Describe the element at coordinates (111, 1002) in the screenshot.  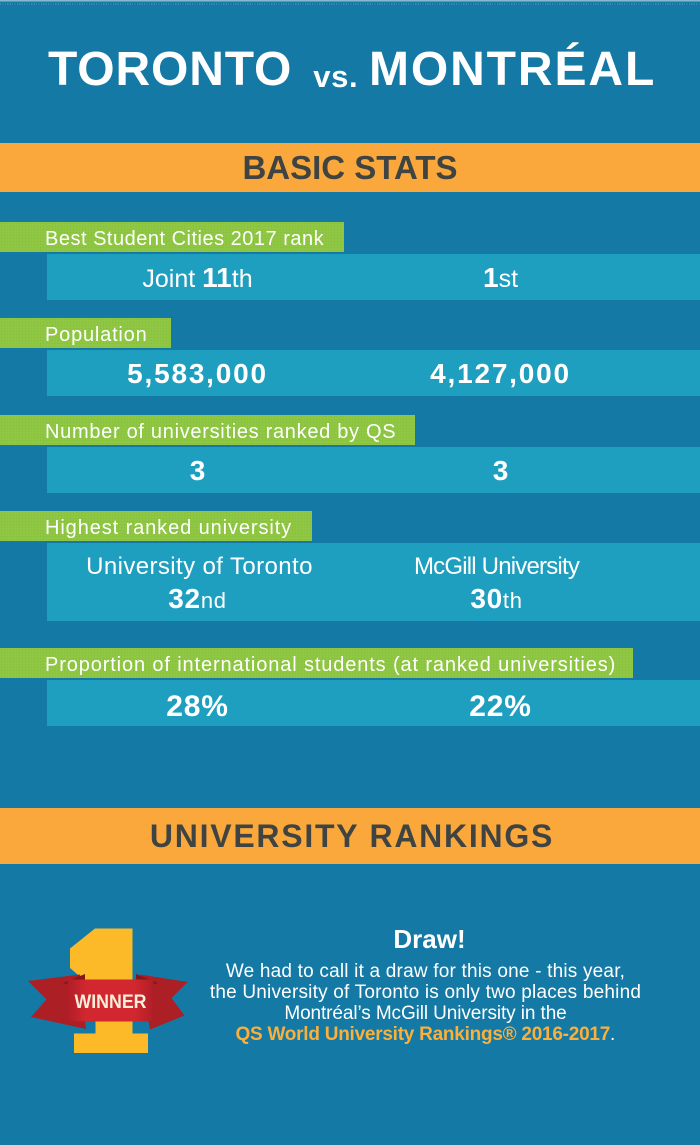
I see `svg-text: WINNER` at that location.